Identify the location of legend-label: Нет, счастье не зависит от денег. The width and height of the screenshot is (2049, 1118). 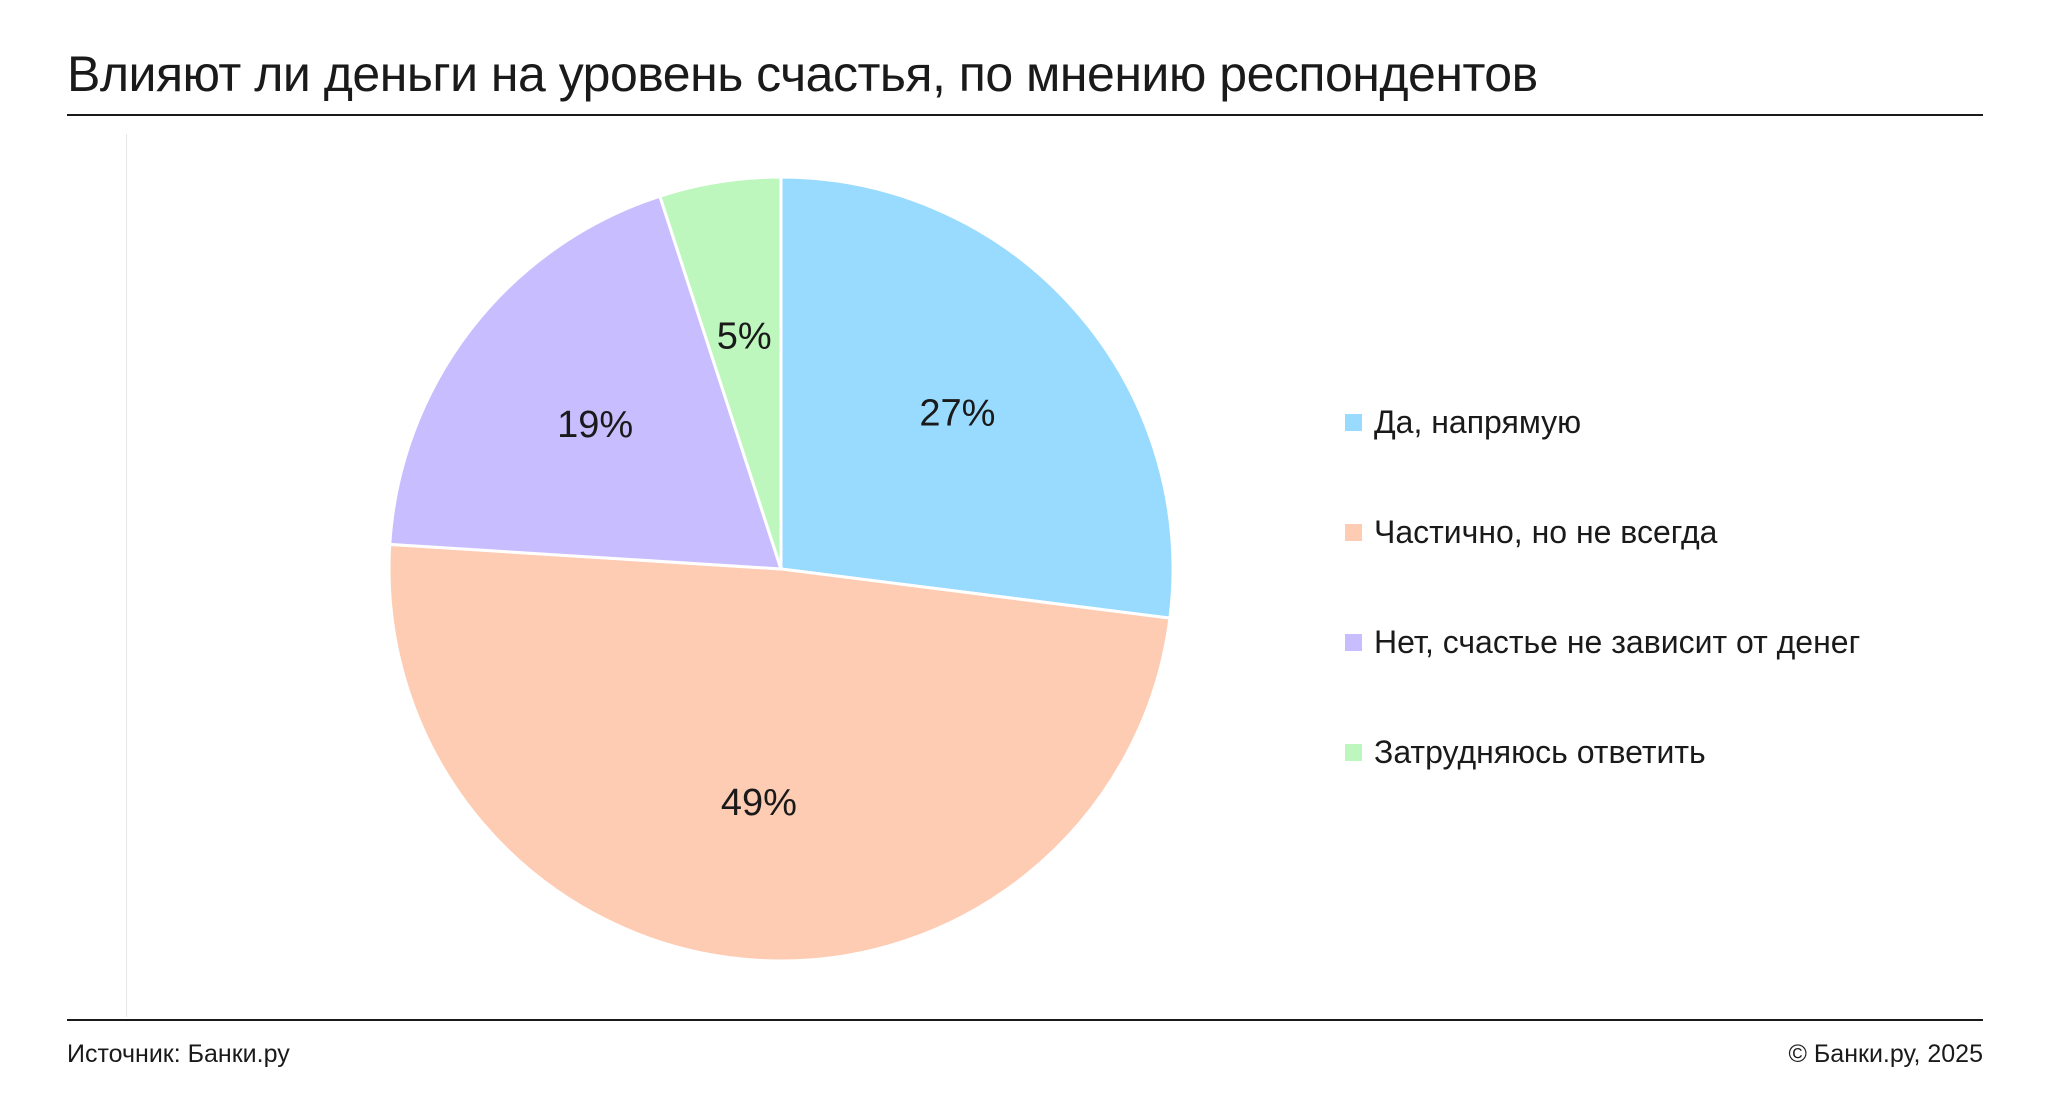
(1617, 642).